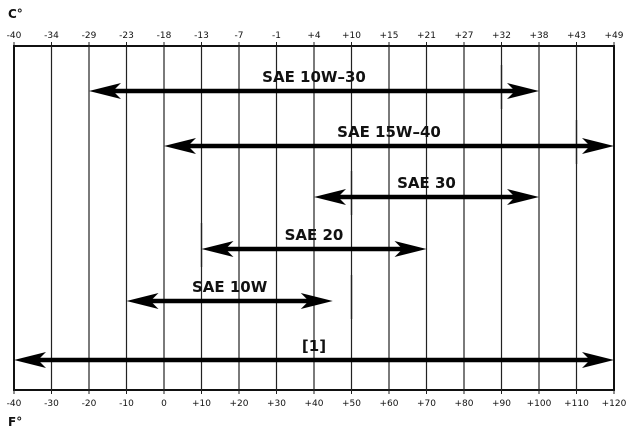 The height and width of the screenshot is (430, 631). Describe the element at coordinates (15, 14) in the screenshot. I see `celsius-unit-label: C°` at that location.